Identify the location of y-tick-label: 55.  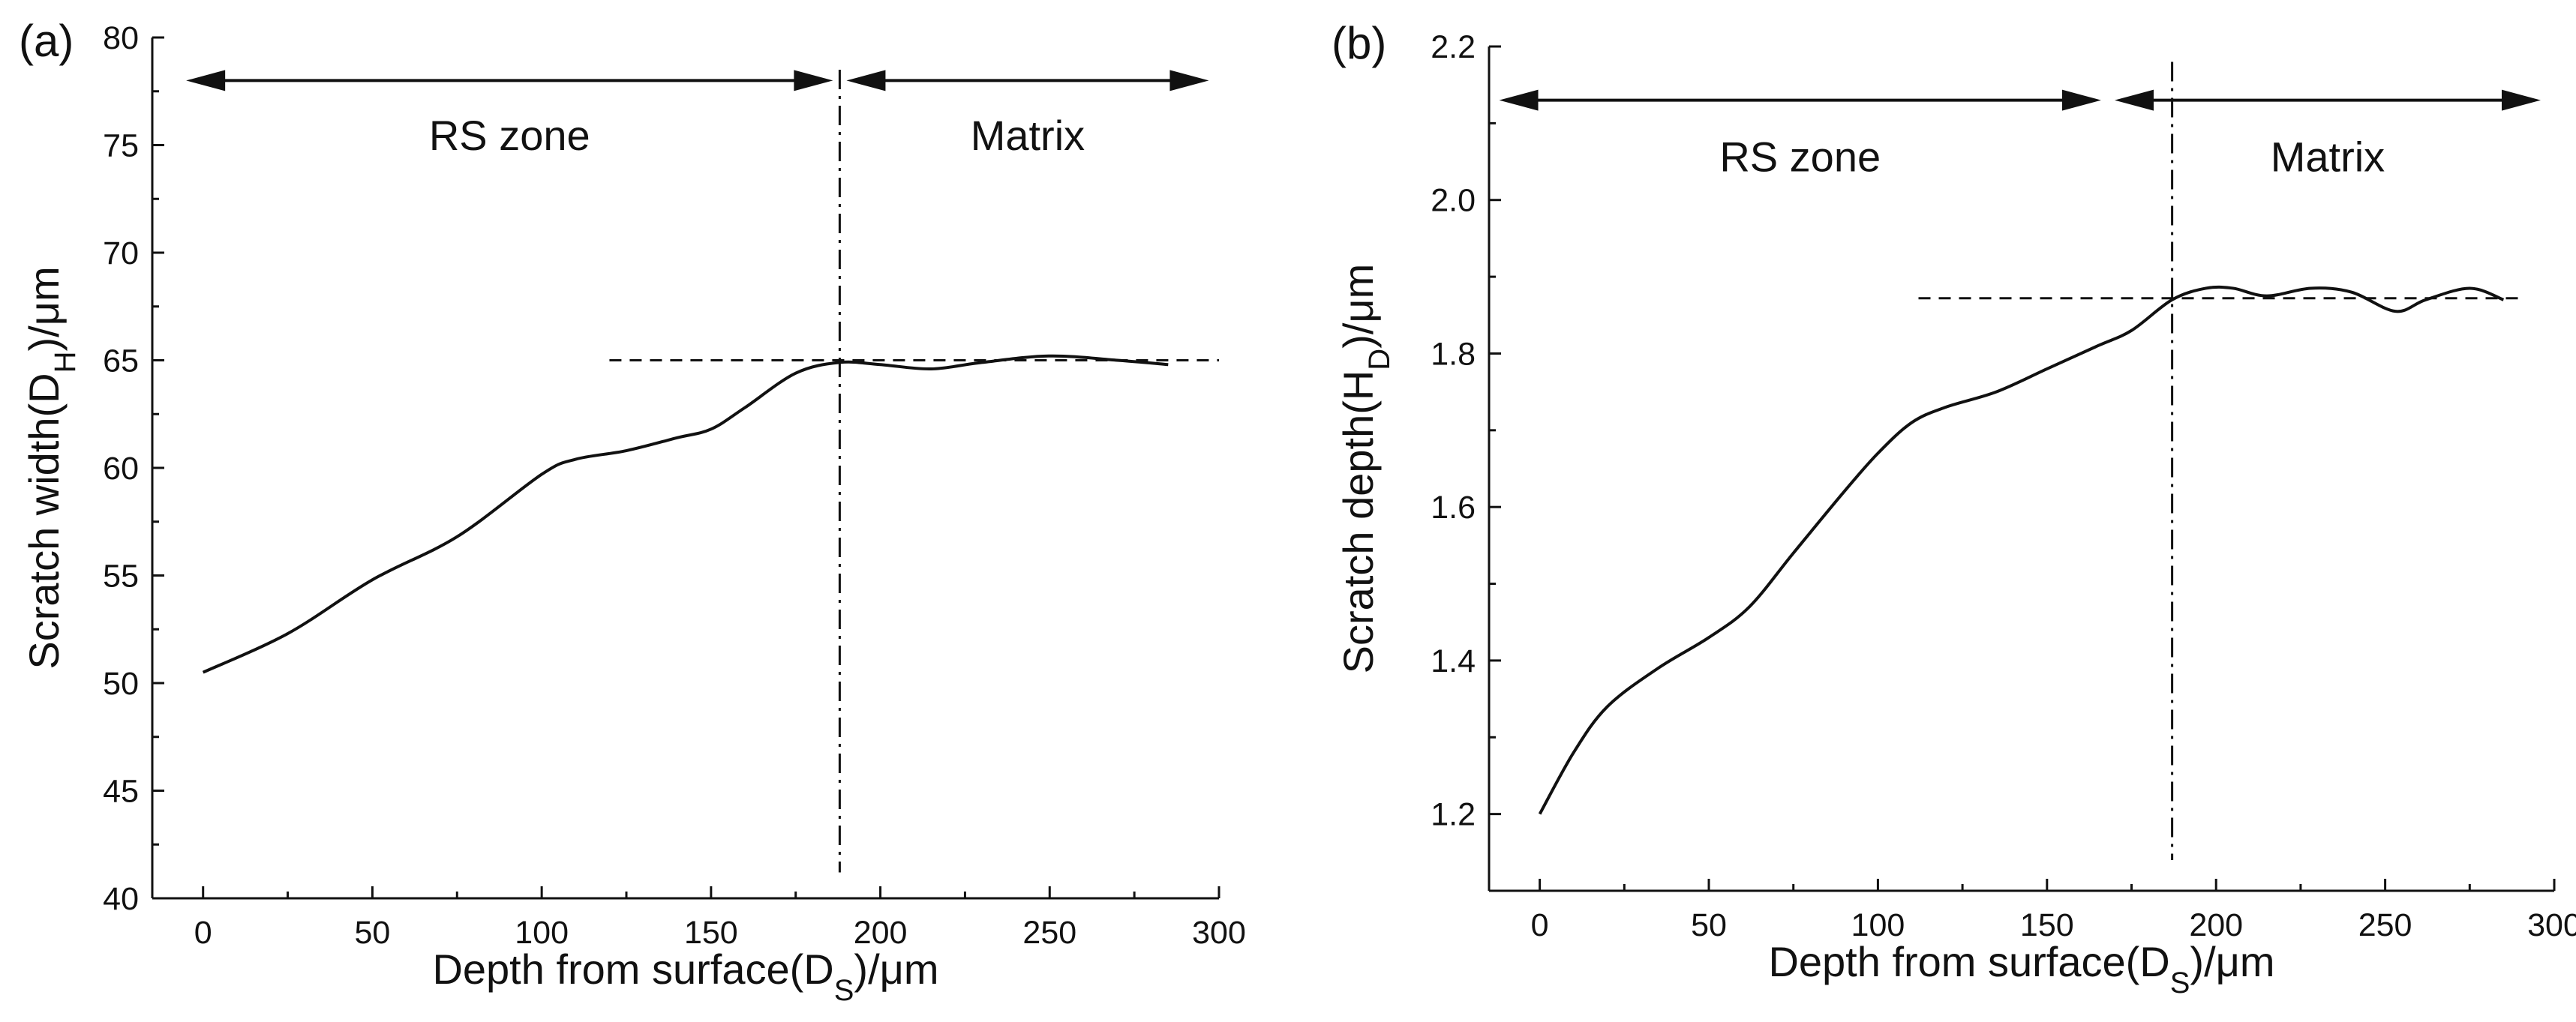
(121, 577).